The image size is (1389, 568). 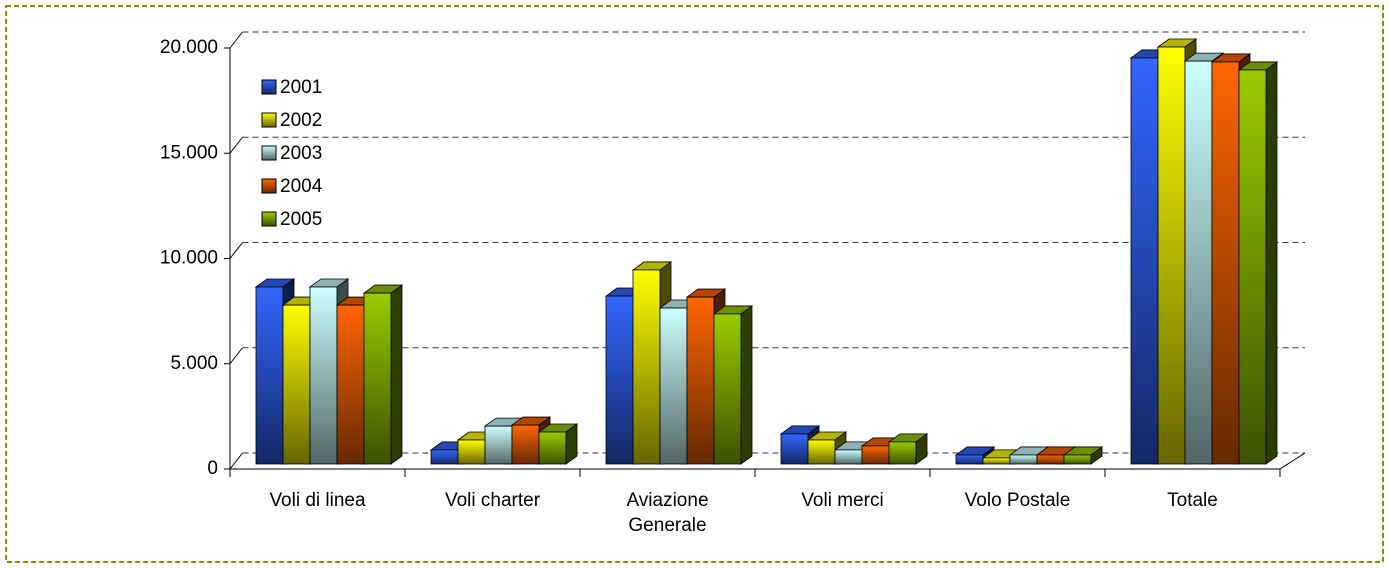 What do you see at coordinates (301, 153) in the screenshot?
I see `legend-label: 2003` at bounding box center [301, 153].